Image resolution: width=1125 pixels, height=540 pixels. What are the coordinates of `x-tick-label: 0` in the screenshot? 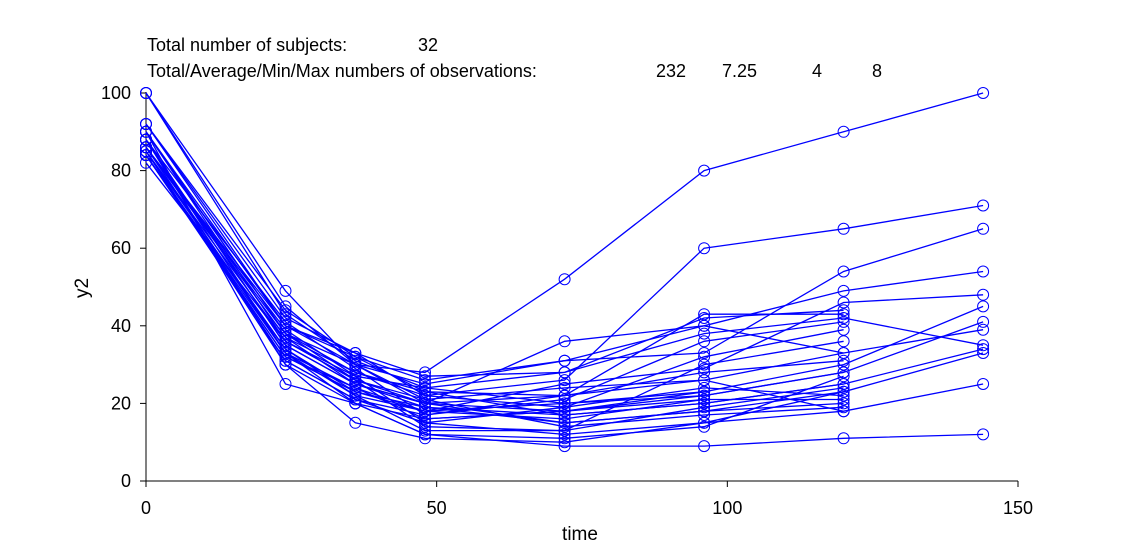 It's located at (146, 508).